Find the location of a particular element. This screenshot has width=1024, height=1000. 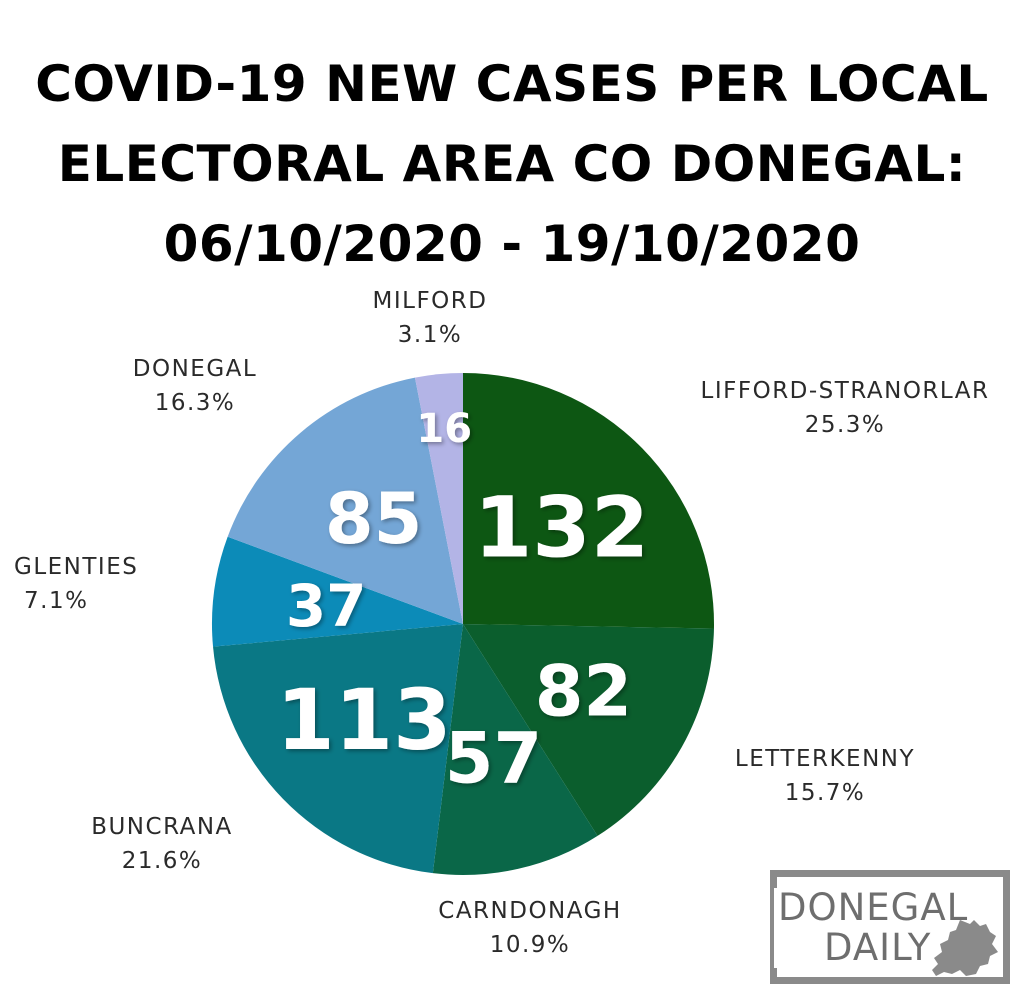

pie-slice-lifford-stranorlar is located at coordinates (589, 501).